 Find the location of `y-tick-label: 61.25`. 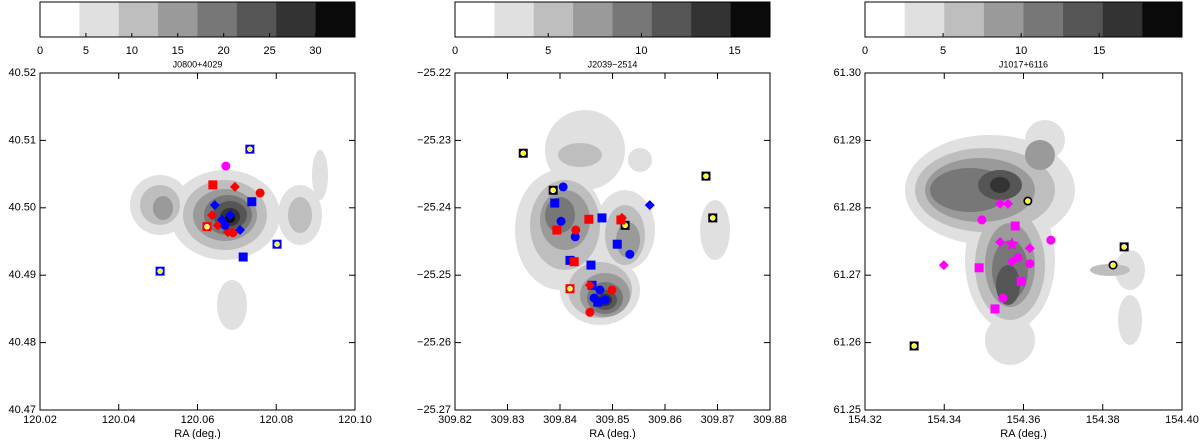

y-tick-label: 61.25 is located at coordinates (847, 410).